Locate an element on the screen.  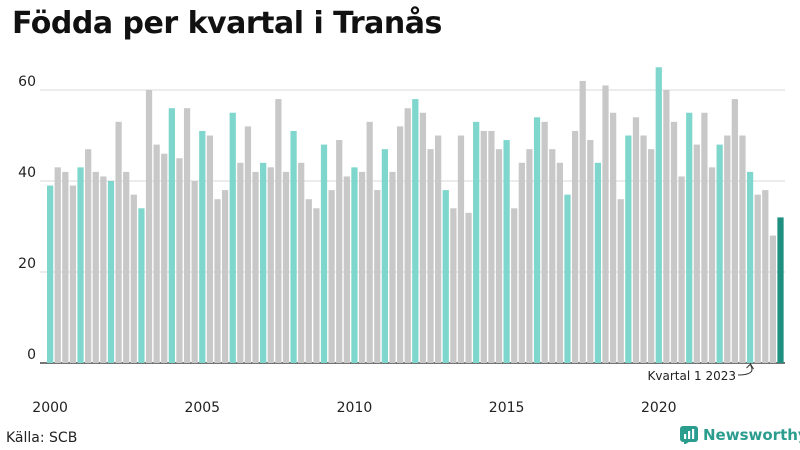
annotation-label: Kvartal 1 2023 is located at coordinates (692, 376).